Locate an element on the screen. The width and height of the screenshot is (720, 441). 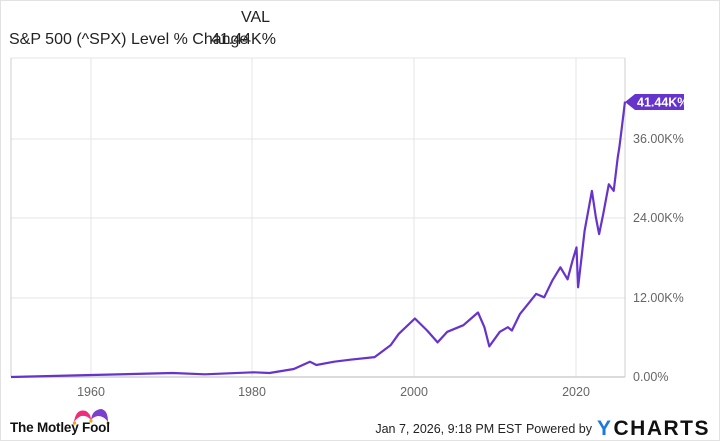
legend-series-row: S&P 500 (^SPX) Level % Change 41.44K% is located at coordinates (142, 40).